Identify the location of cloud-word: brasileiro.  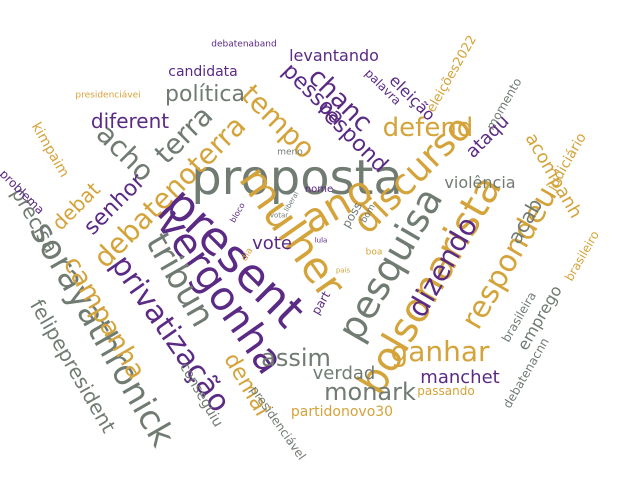
(582, 256).